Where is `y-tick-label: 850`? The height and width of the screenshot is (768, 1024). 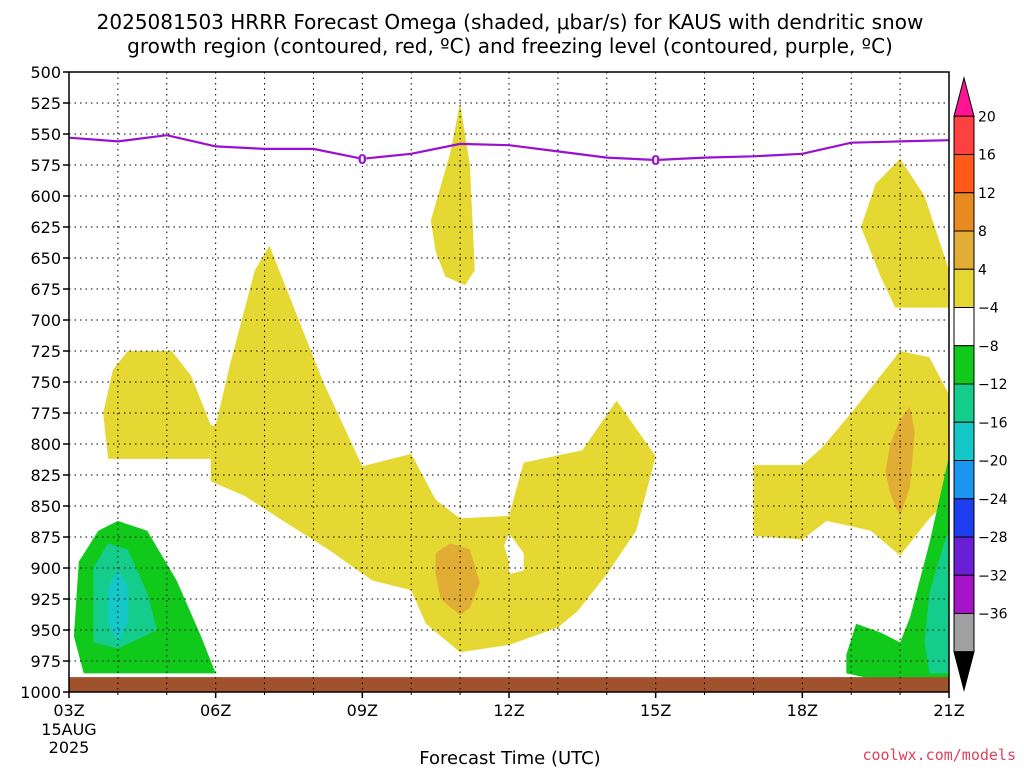
y-tick-label: 850 is located at coordinates (45, 506).